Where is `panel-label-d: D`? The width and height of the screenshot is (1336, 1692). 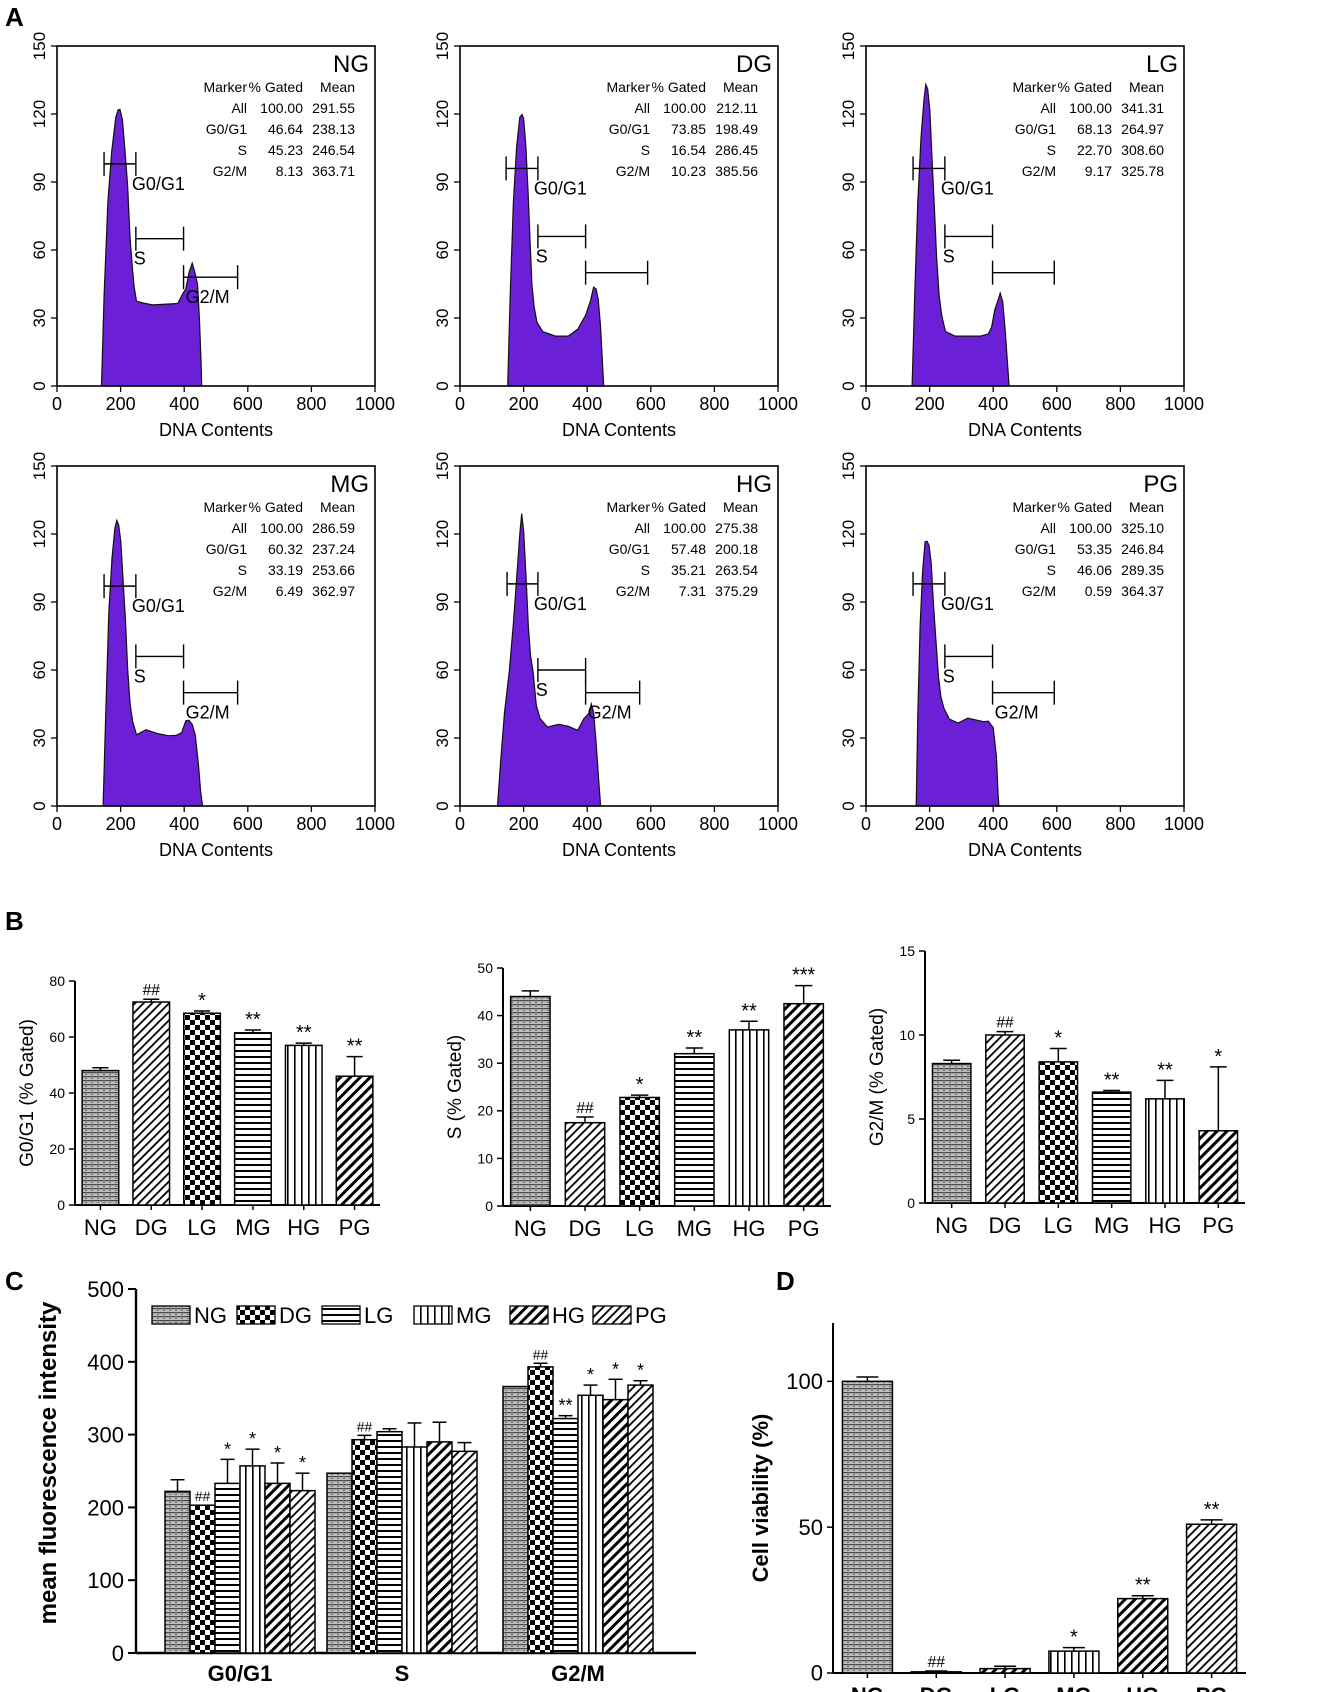 panel-label-d: D is located at coordinates (785, 1281).